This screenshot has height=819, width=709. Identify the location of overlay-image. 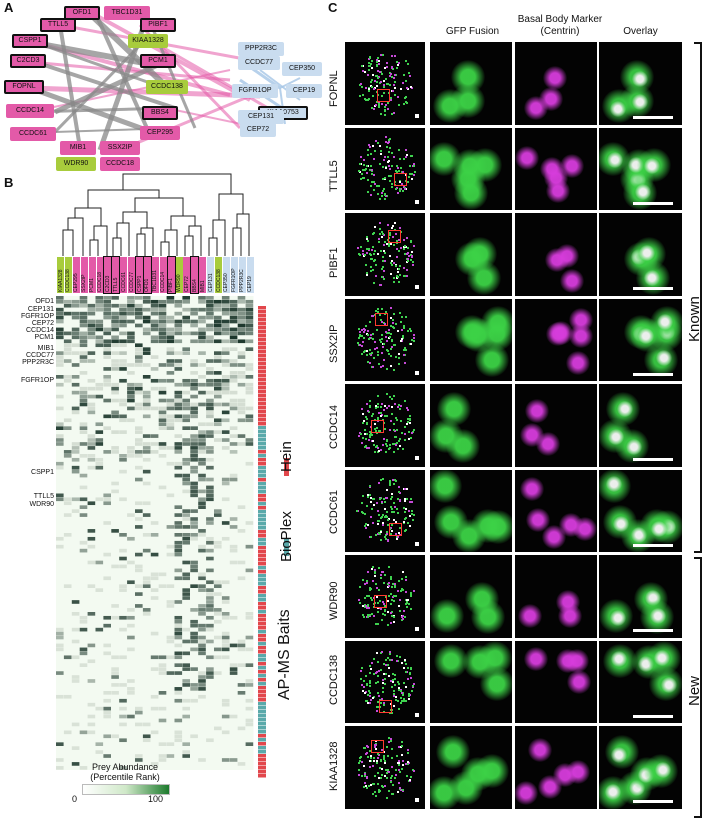
(640, 254).